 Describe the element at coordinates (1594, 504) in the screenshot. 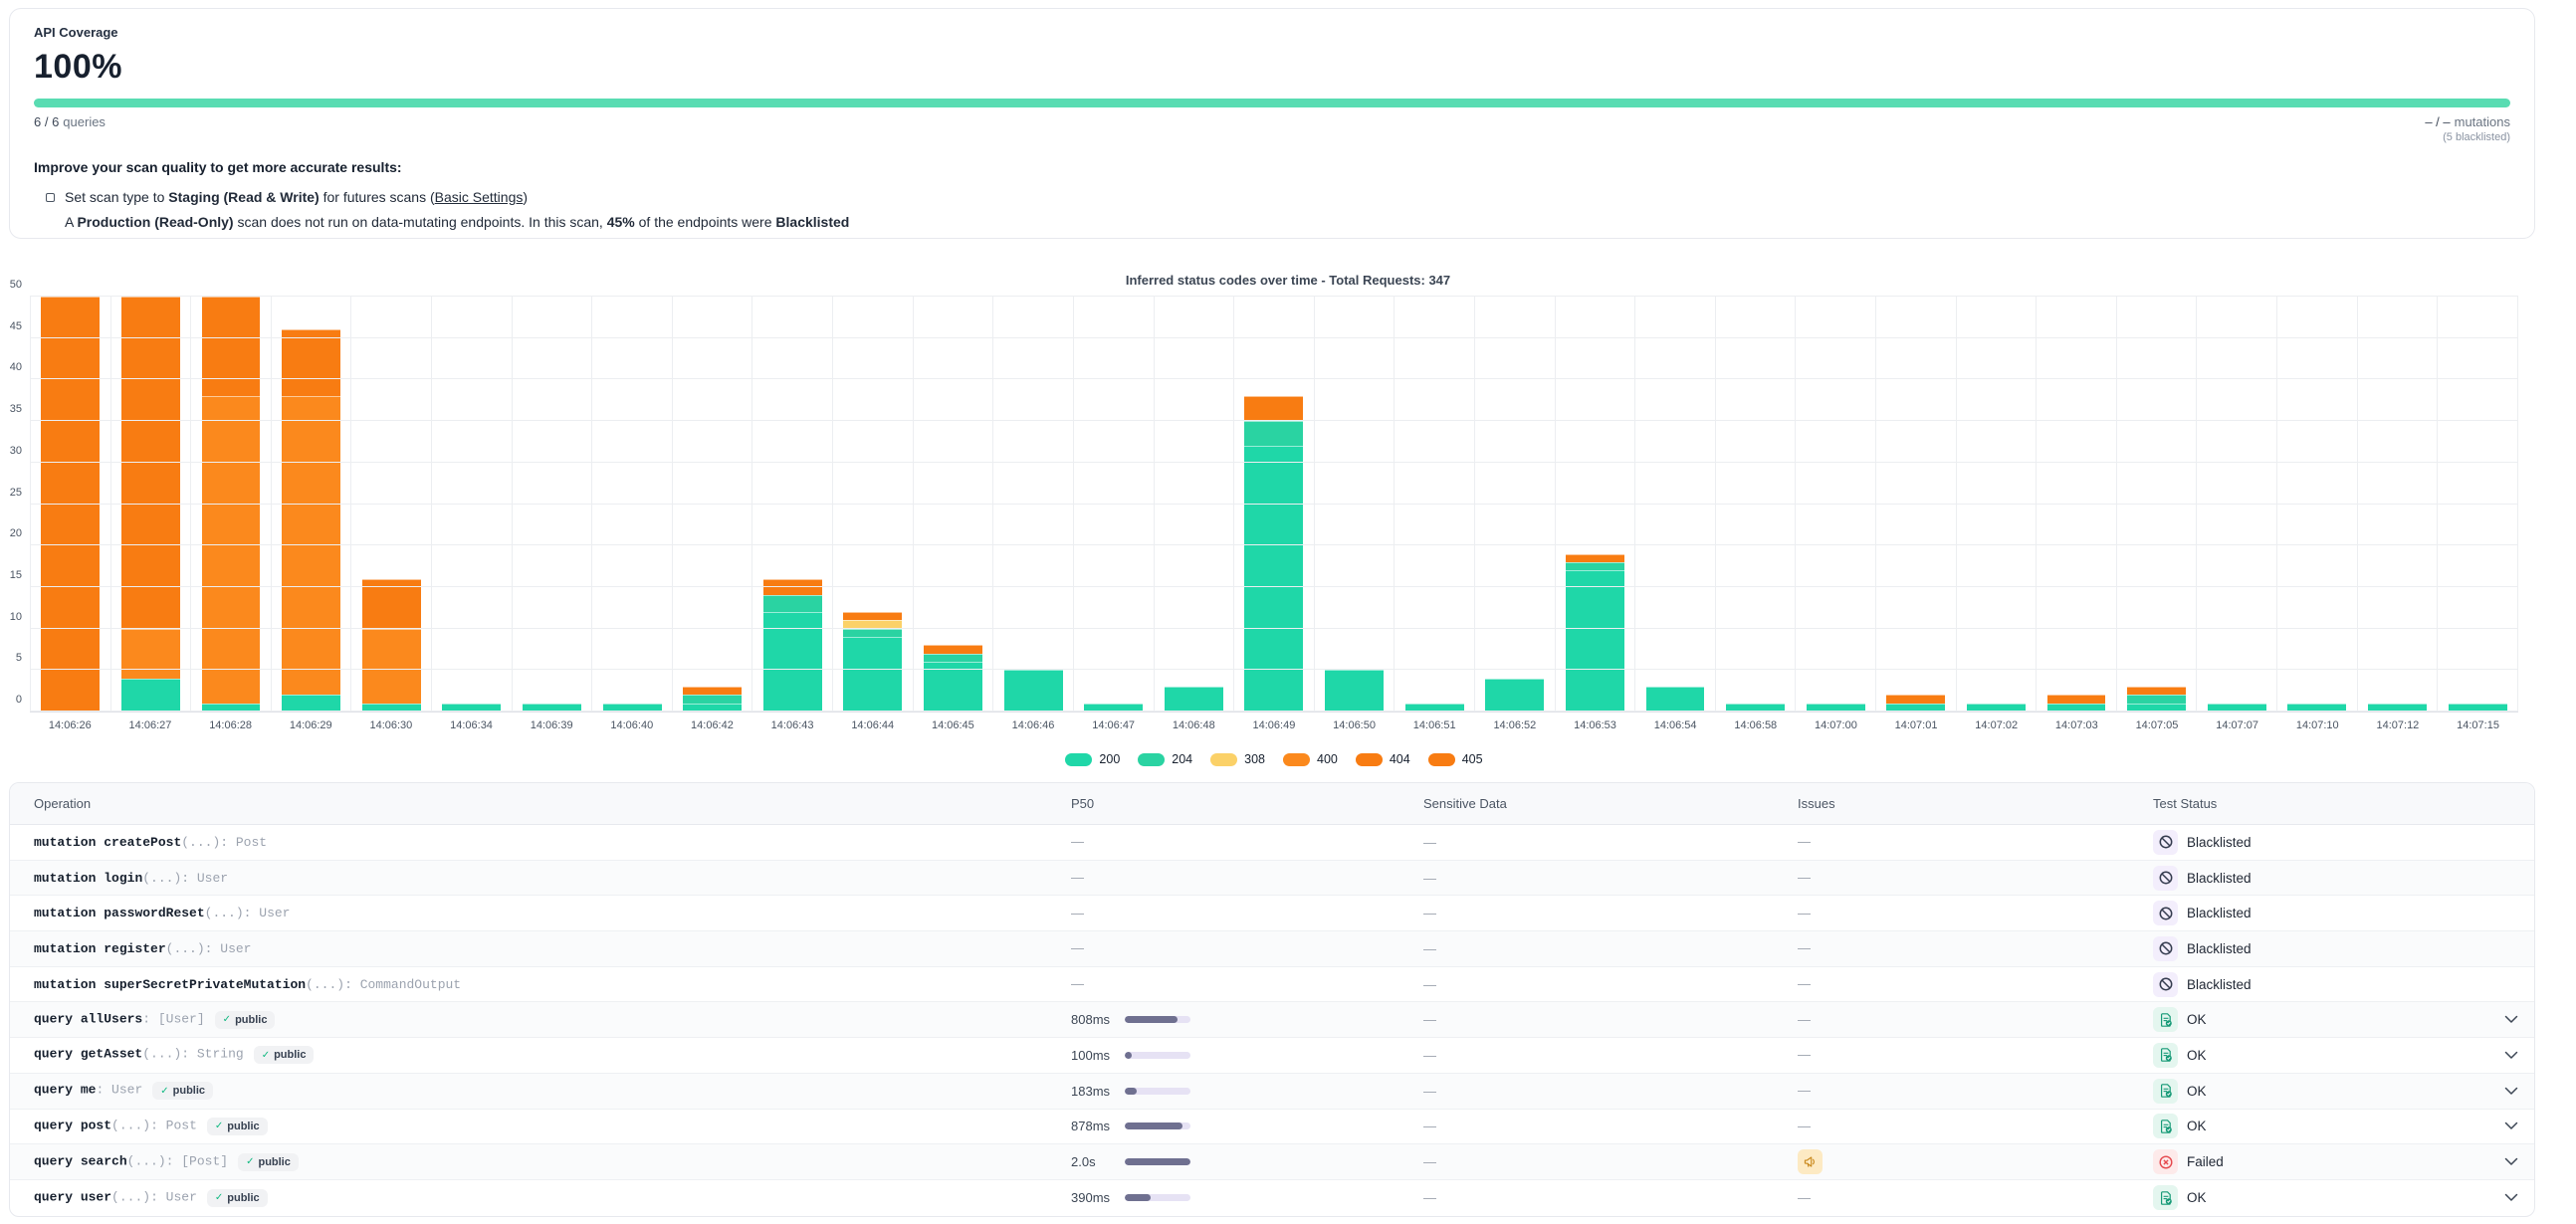

I see `stacked-bar-14:06:53` at that location.